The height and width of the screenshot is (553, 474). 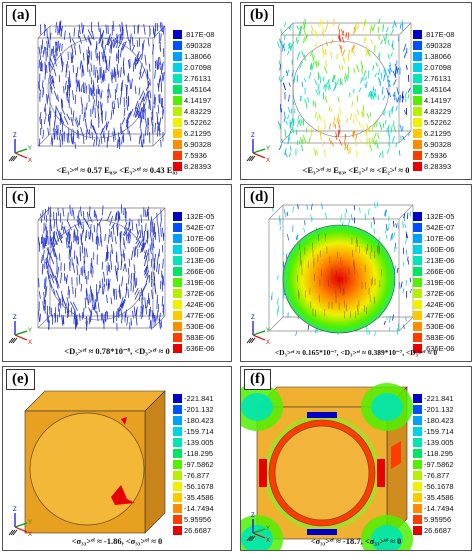 What do you see at coordinates (199, 508) in the screenshot?
I see `legend-value: -14.7494` at bounding box center [199, 508].